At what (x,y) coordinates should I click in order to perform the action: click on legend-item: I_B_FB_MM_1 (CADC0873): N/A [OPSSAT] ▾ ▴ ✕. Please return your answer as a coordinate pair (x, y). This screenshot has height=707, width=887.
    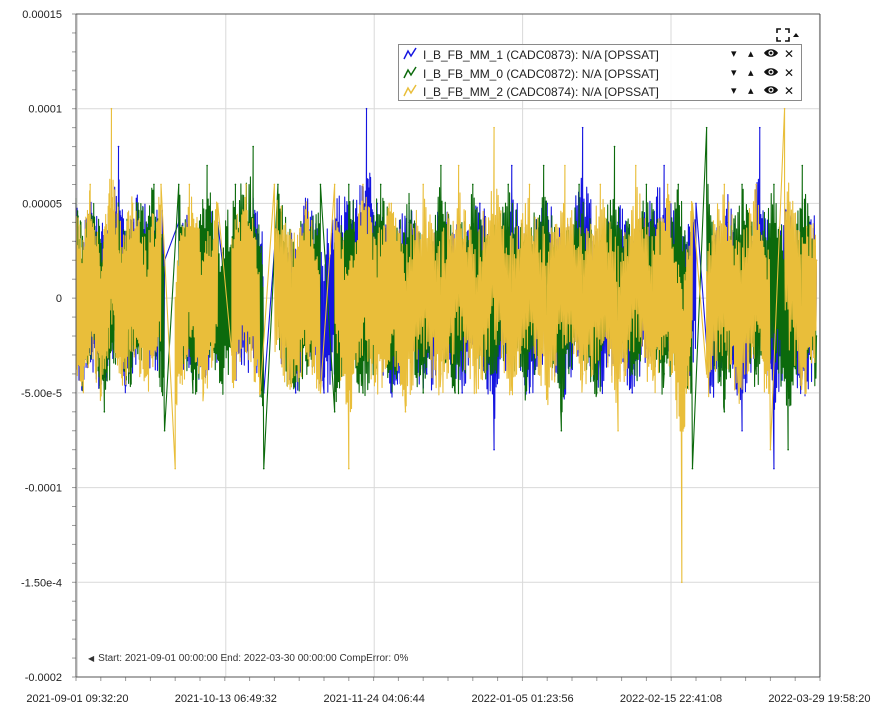
    Looking at the image, I should click on (600, 55).